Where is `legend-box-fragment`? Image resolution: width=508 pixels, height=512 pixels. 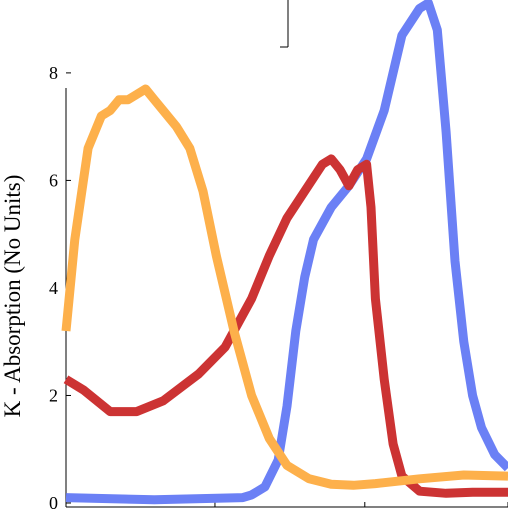 legend-box-fragment is located at coordinates (284, 24).